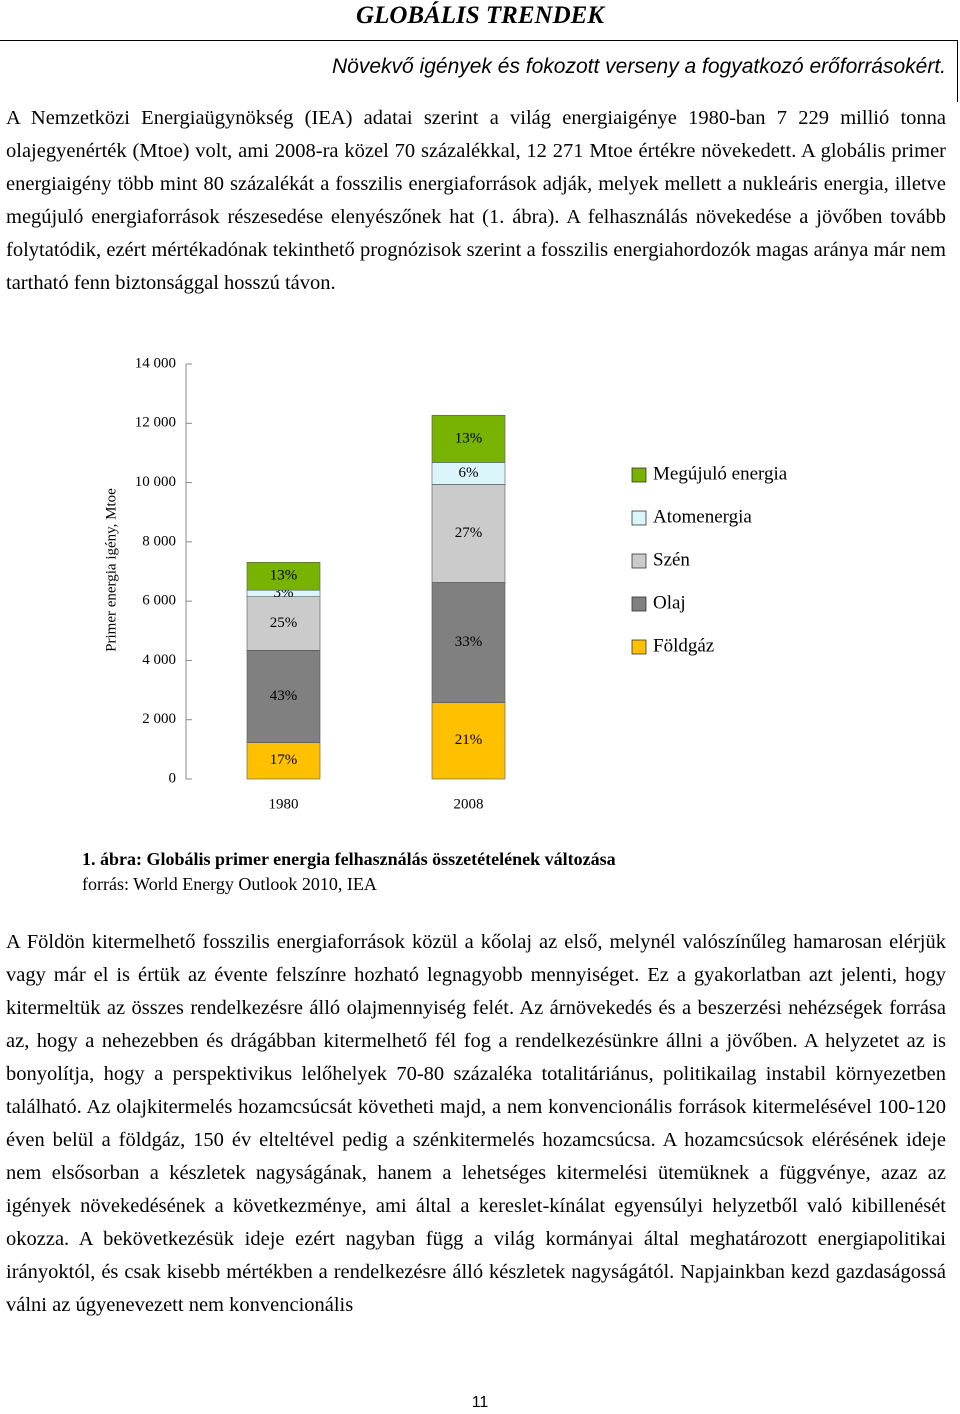  What do you see at coordinates (669, 602) in the screenshot?
I see `legend-label: Olaj` at bounding box center [669, 602].